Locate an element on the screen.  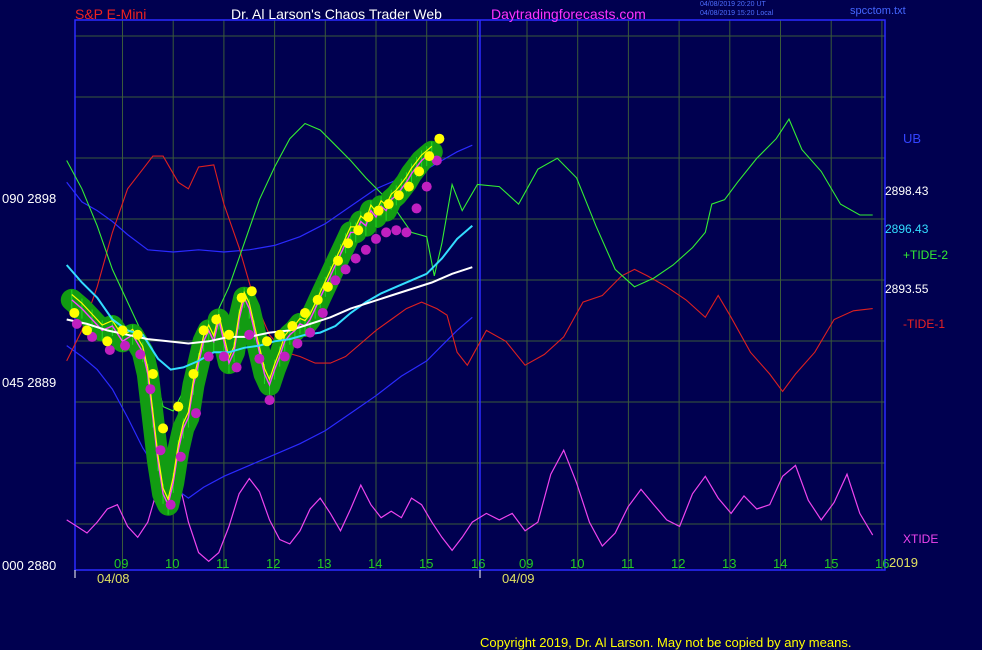
white-value-label: 2893.55 is located at coordinates (907, 289).